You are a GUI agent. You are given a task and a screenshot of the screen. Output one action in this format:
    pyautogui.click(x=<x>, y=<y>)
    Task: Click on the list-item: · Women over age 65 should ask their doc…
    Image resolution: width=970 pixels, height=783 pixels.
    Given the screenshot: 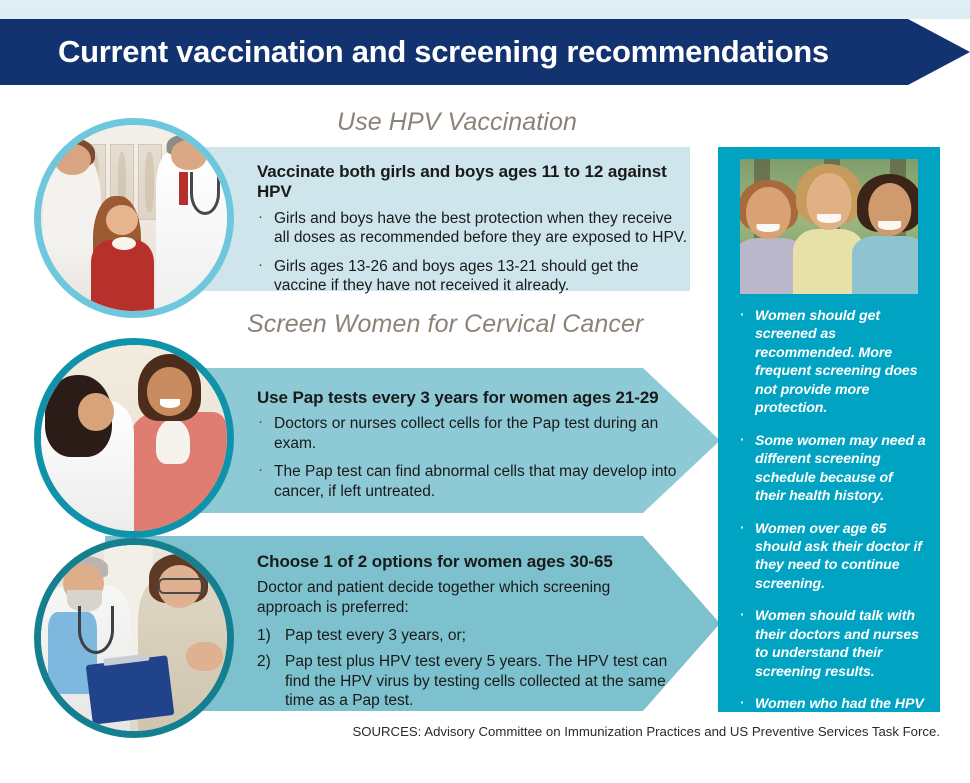 What is the action you would take?
    pyautogui.click(x=833, y=556)
    